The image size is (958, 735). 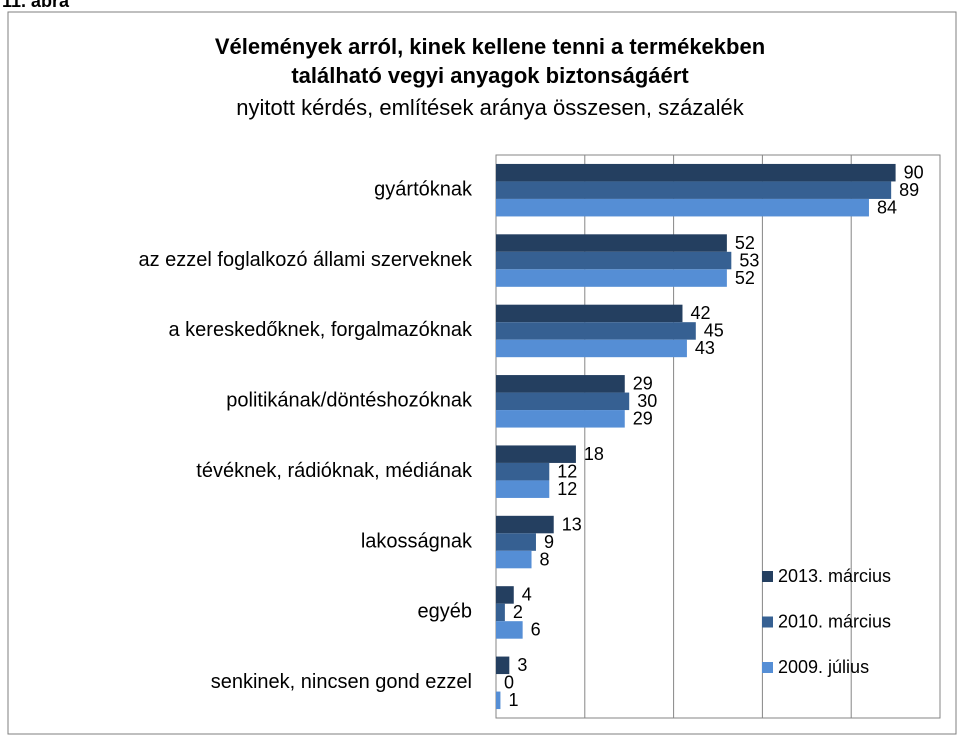 I want to click on data-label: 84, so click(x=887, y=207).